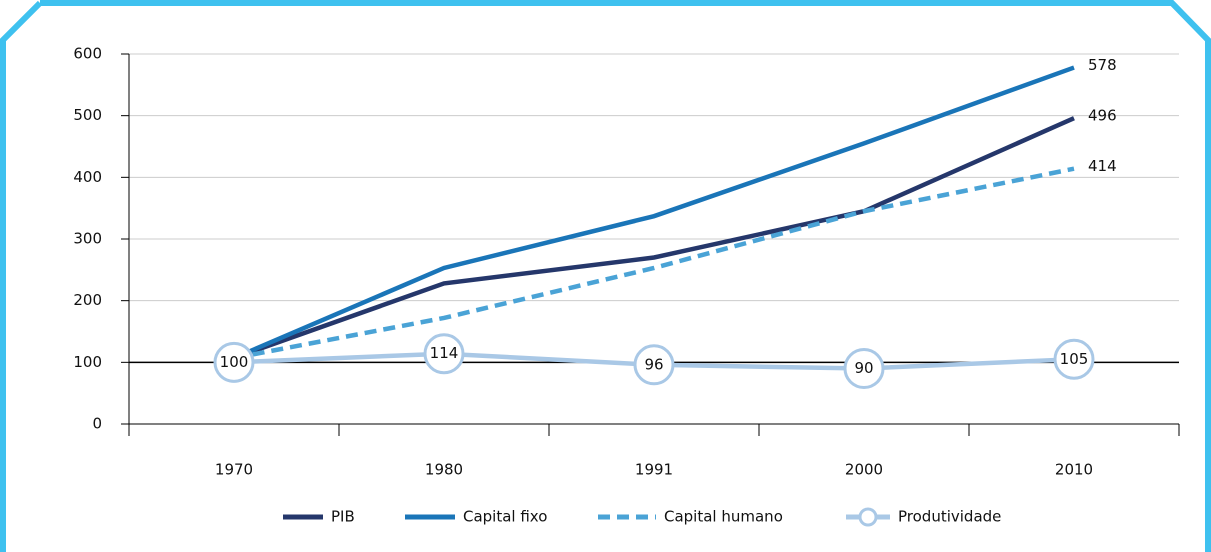 The width and height of the screenshot is (1211, 552). Describe the element at coordinates (234, 470) in the screenshot. I see `x-tick-label: 1970` at that location.